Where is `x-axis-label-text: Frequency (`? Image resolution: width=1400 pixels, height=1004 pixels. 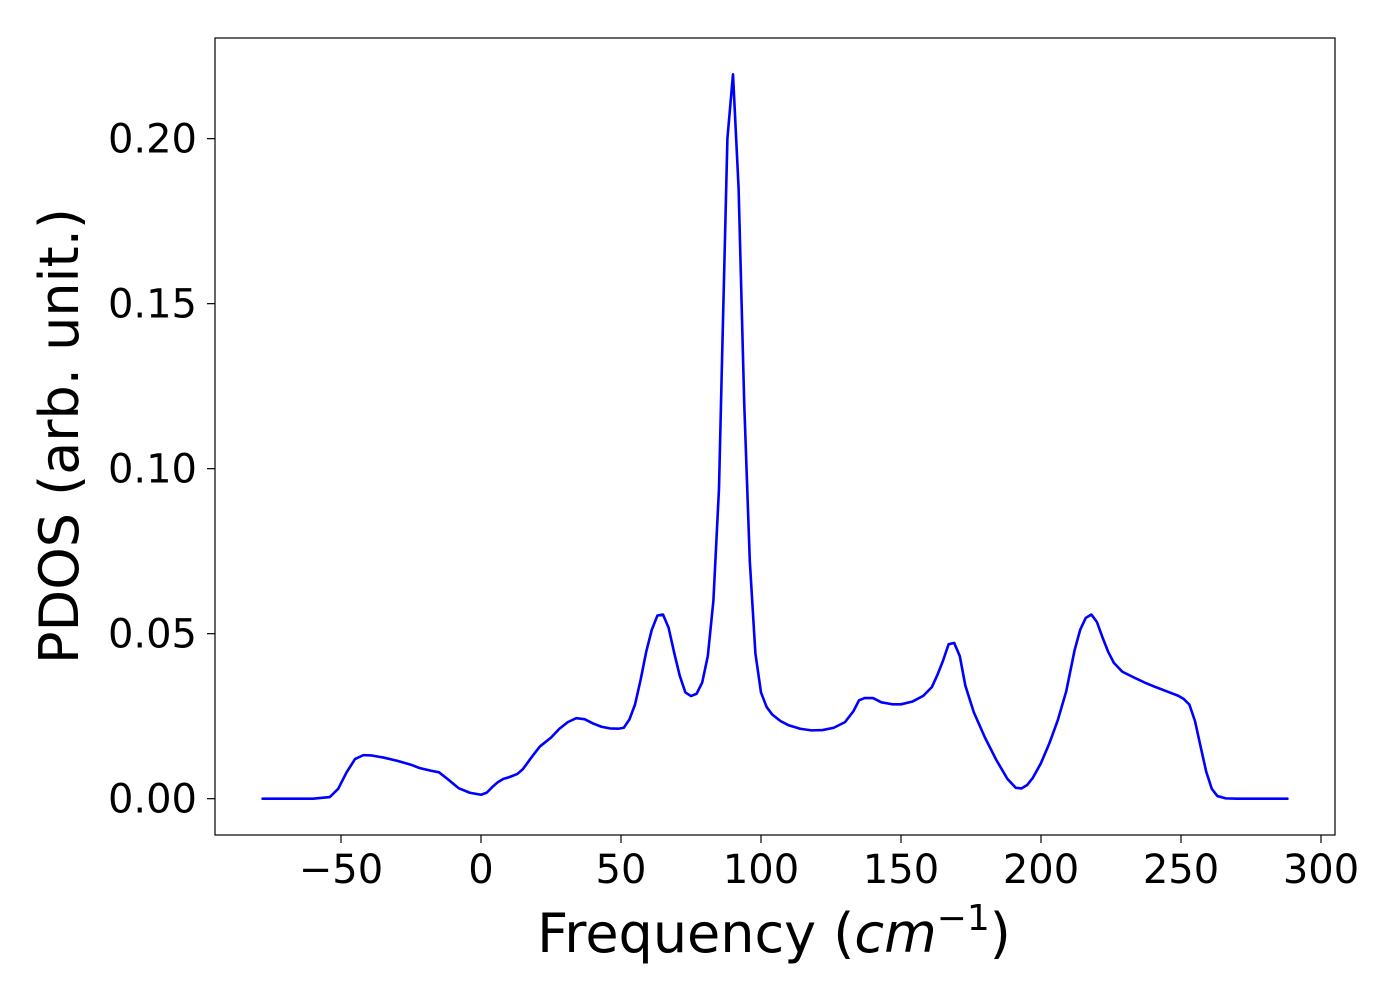 x-axis-label-text: Frequency ( is located at coordinates (695, 933).